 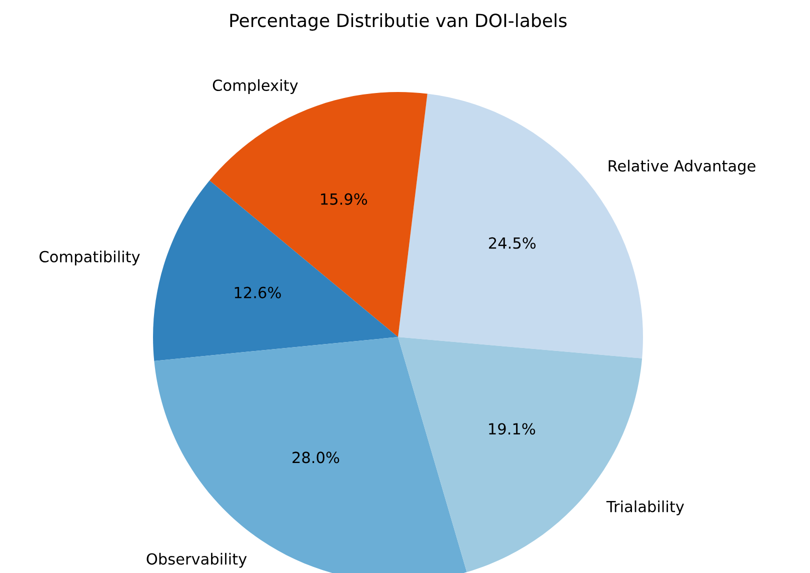 I want to click on data-label: 15.9%, so click(x=344, y=199).